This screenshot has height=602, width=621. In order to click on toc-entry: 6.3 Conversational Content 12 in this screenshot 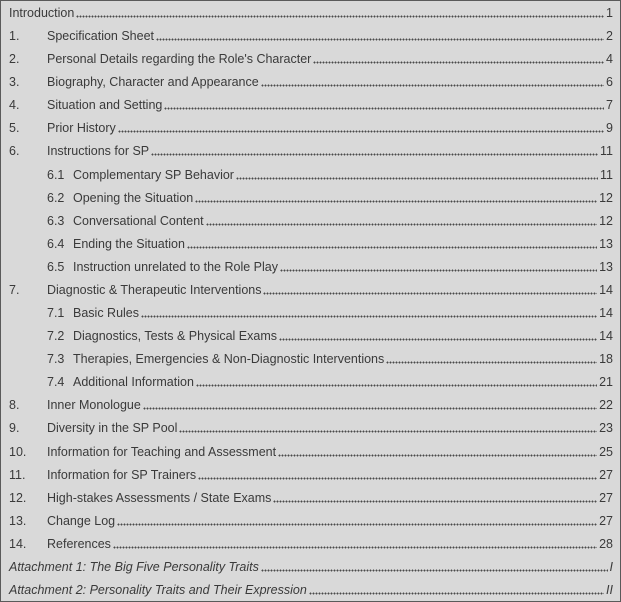, I will do `click(307, 220)`.